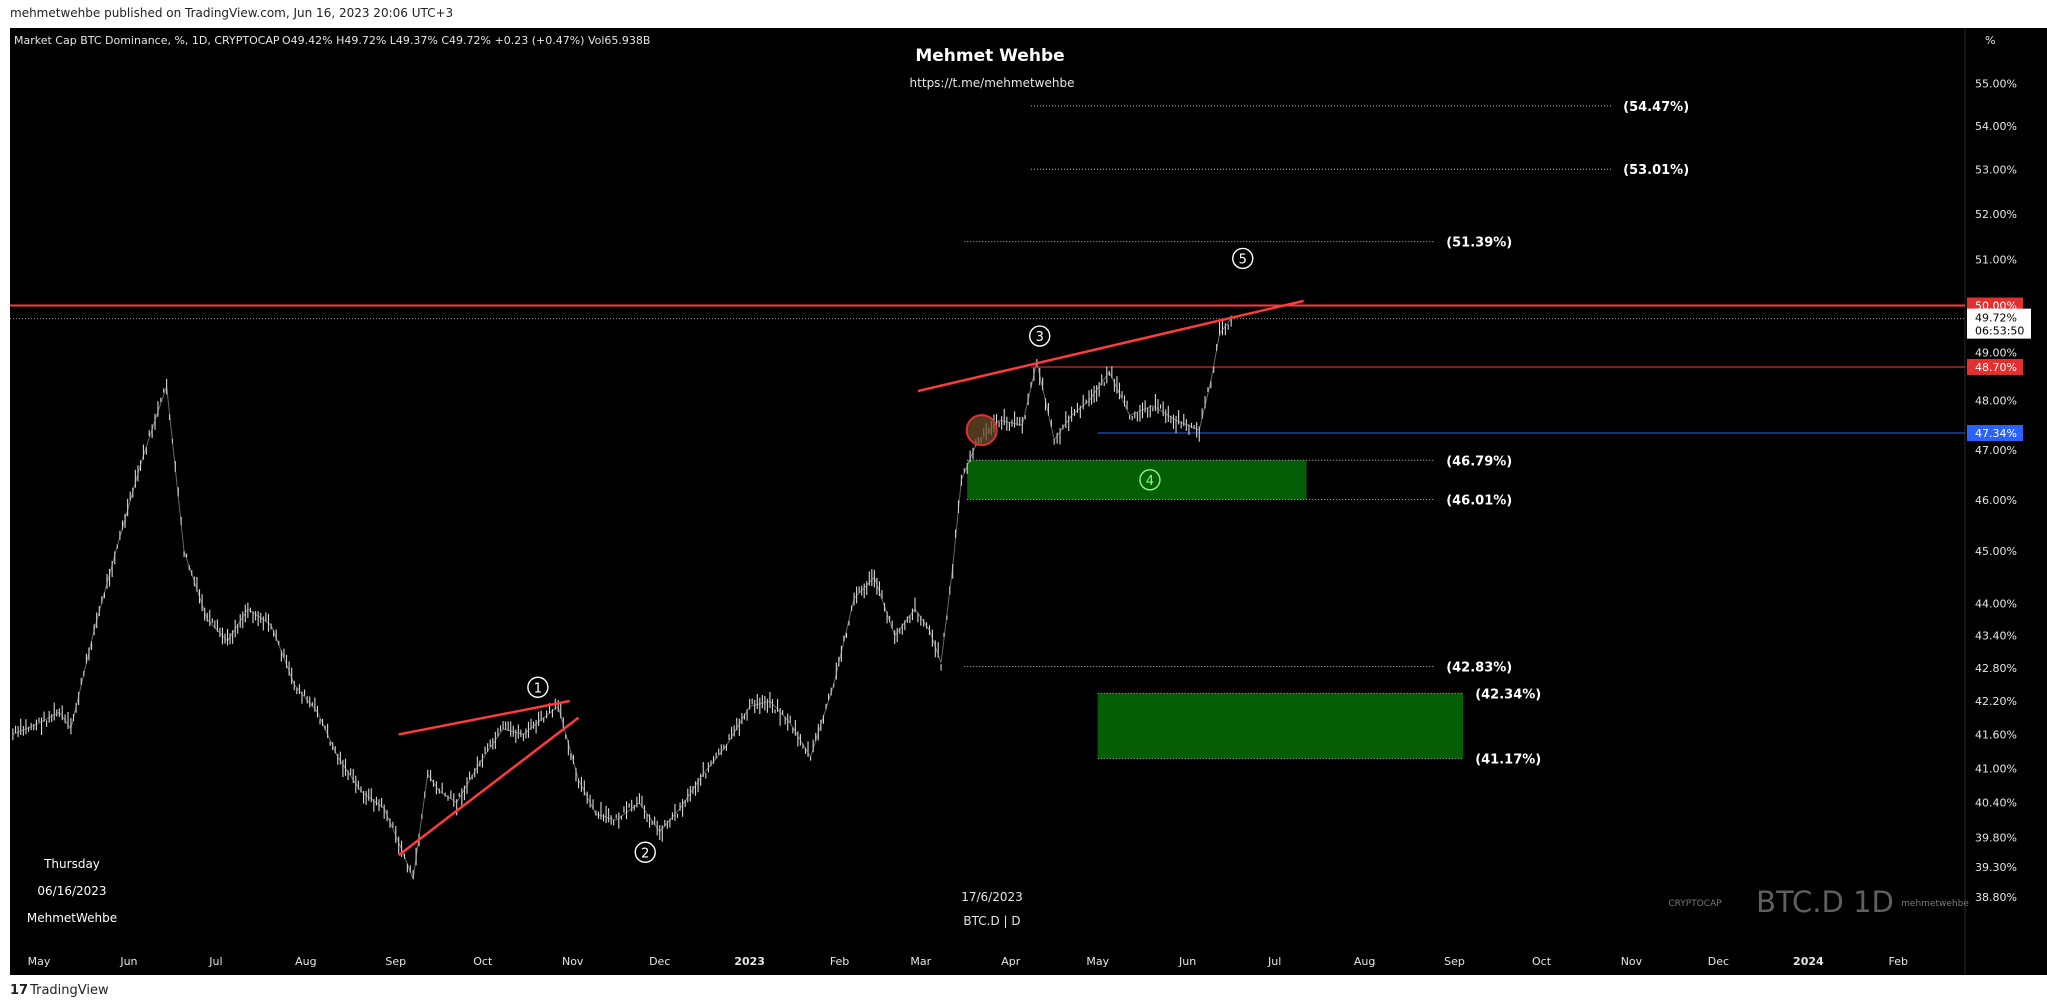 This screenshot has height=1006, width=2047. I want to click on fib-level-label: (41.17%), so click(1508, 760).